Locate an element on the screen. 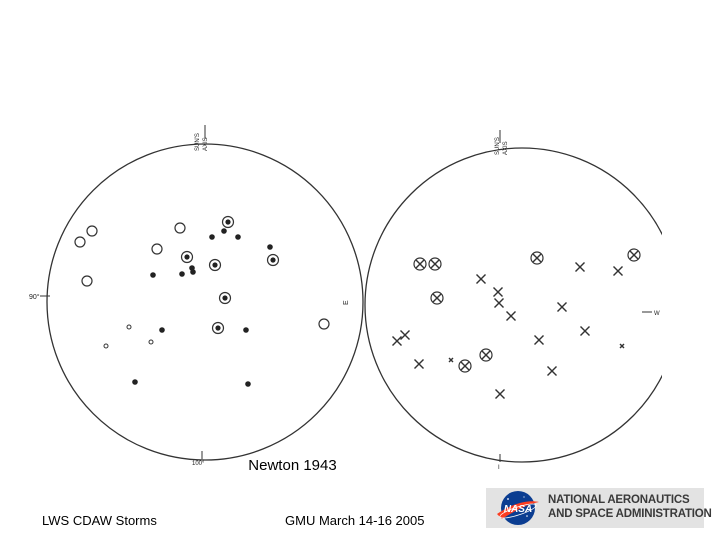 Image resolution: width=720 pixels, height=540 pixels. left-spot-markers is located at coordinates (202, 301).